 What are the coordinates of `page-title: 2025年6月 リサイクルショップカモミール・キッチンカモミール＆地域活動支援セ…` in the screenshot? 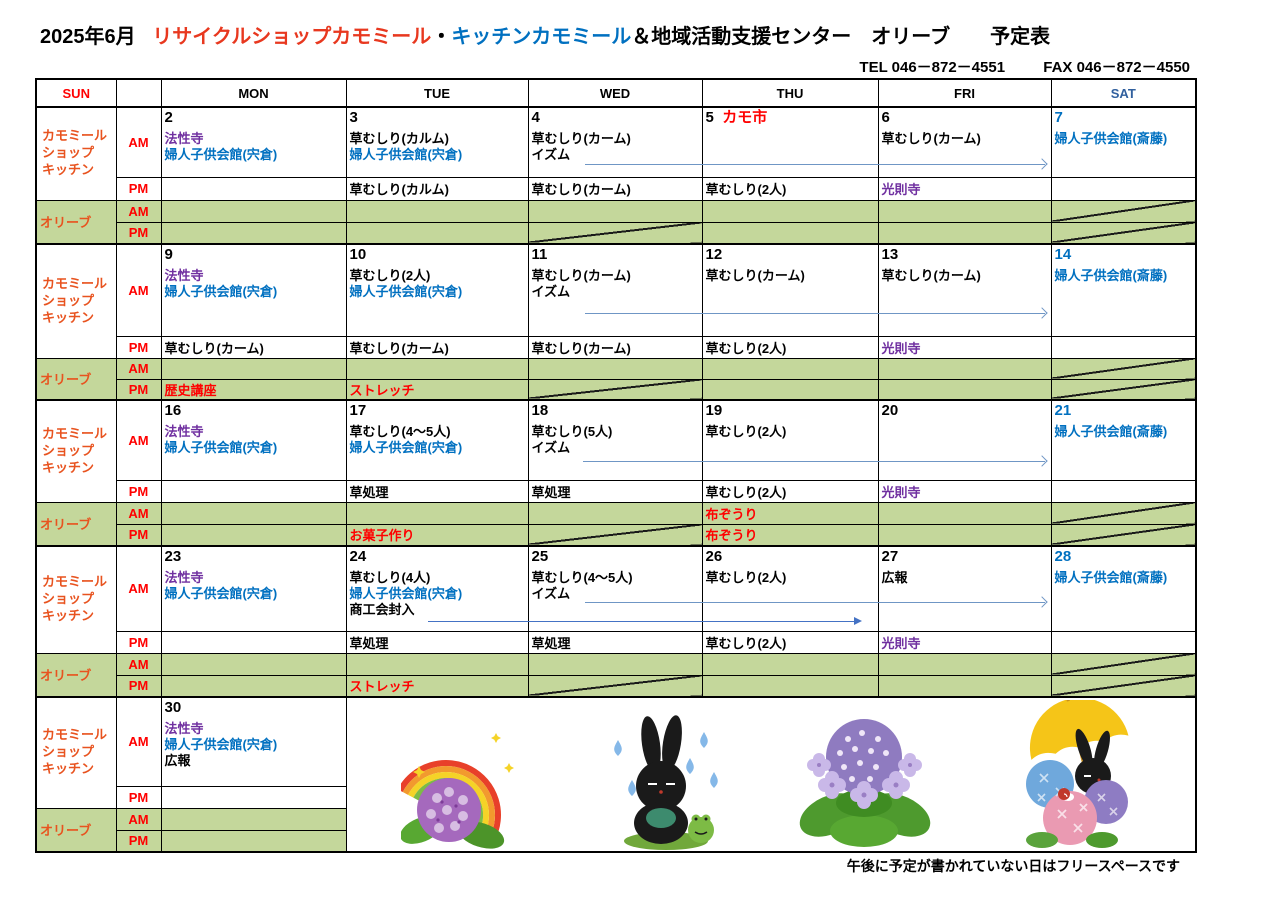 It's located at (545, 37).